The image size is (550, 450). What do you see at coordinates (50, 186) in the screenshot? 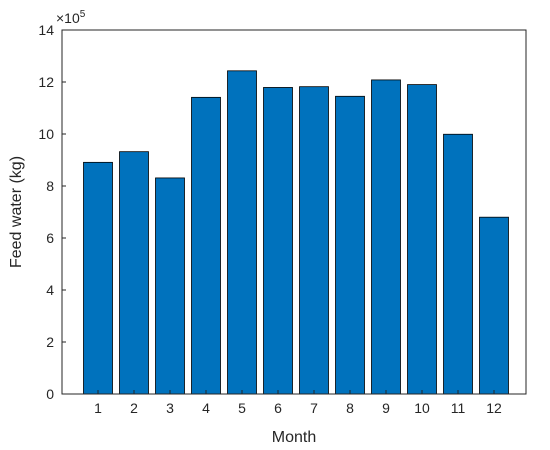
I see `y-tick-label: 8` at bounding box center [50, 186].